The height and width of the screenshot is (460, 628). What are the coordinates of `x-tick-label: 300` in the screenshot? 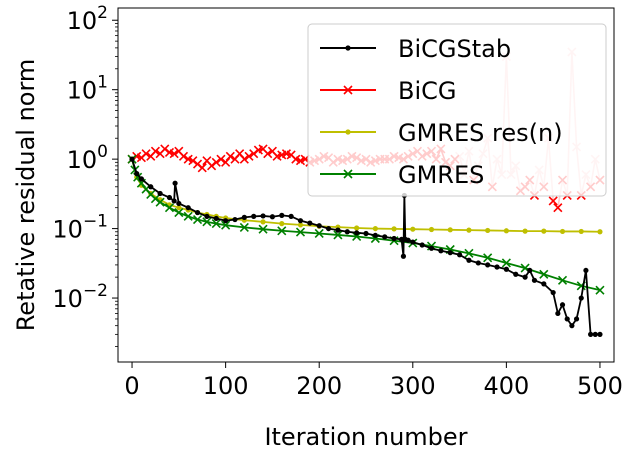 It's located at (413, 386).